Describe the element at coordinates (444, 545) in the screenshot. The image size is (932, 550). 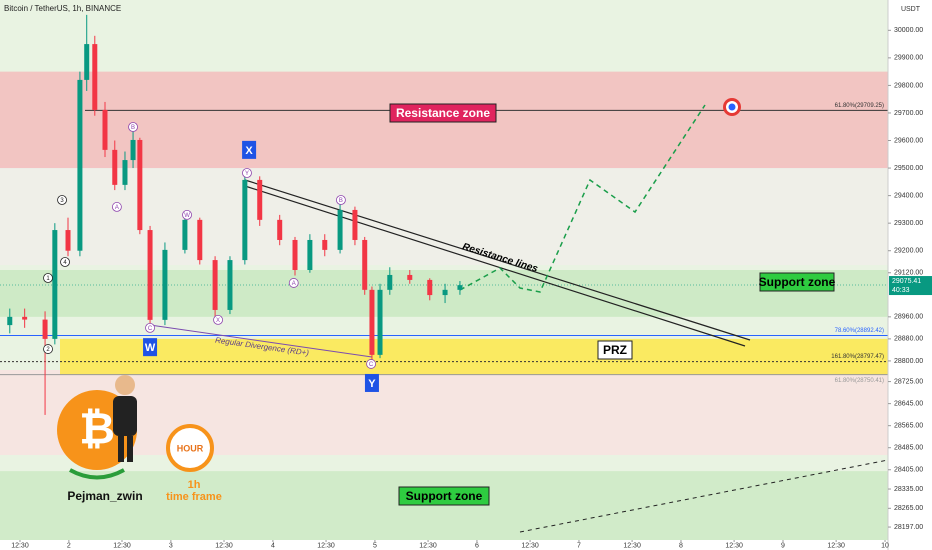
I see `time-axis` at that location.